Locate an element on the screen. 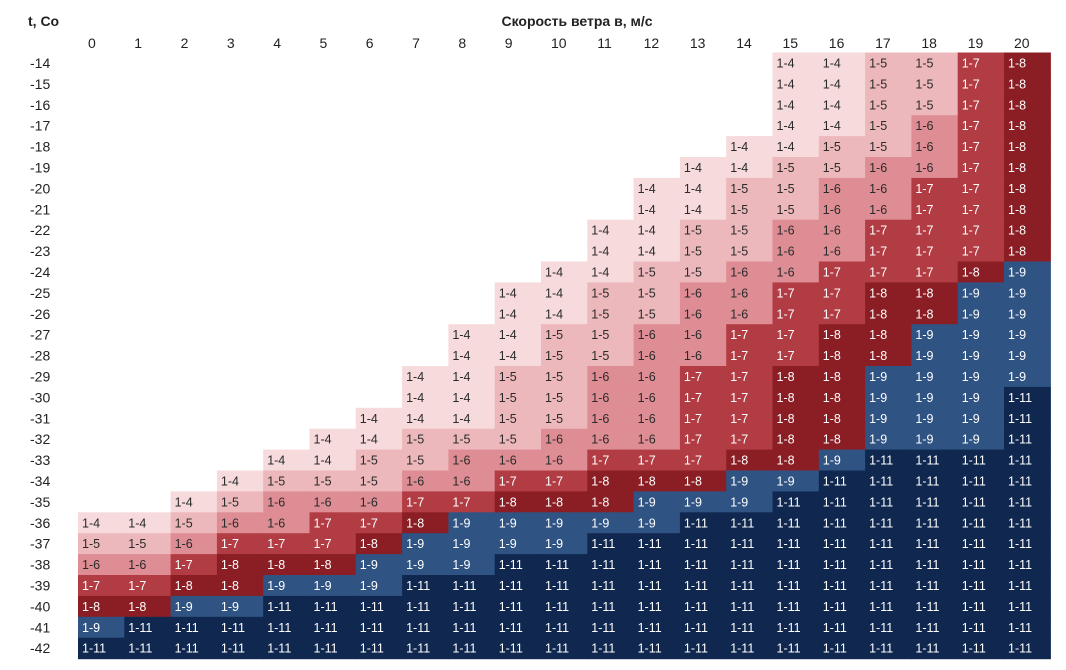 Image resolution: width=1066 pixels, height=670 pixels. y-tick-label: -32 is located at coordinates (40, 439).